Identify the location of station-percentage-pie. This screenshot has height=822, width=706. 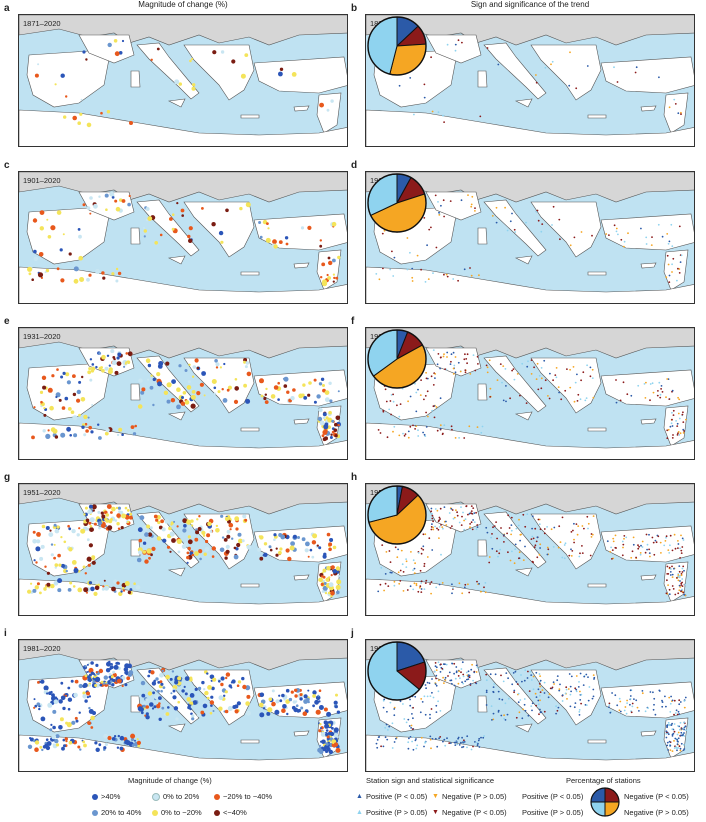
(397, 46).